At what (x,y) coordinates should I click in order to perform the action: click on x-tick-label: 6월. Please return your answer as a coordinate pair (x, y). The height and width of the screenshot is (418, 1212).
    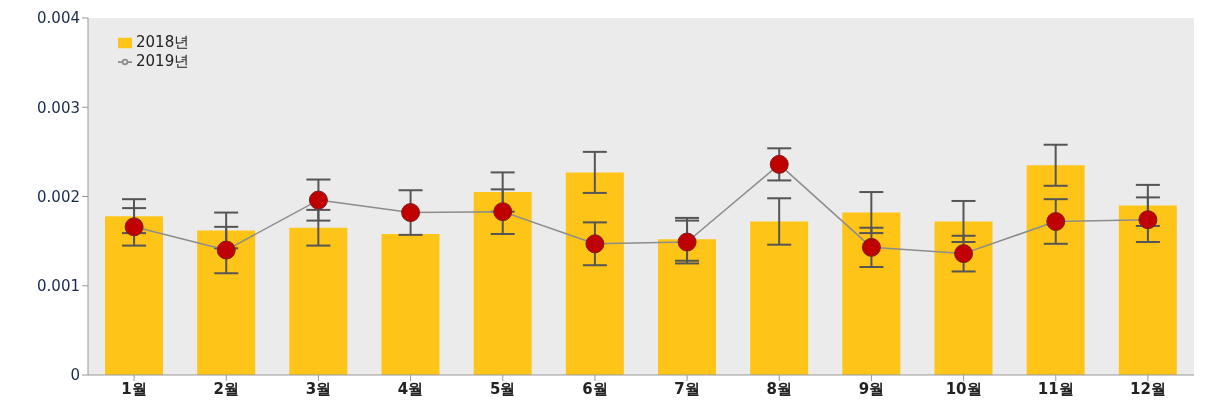
    Looking at the image, I should click on (595, 388).